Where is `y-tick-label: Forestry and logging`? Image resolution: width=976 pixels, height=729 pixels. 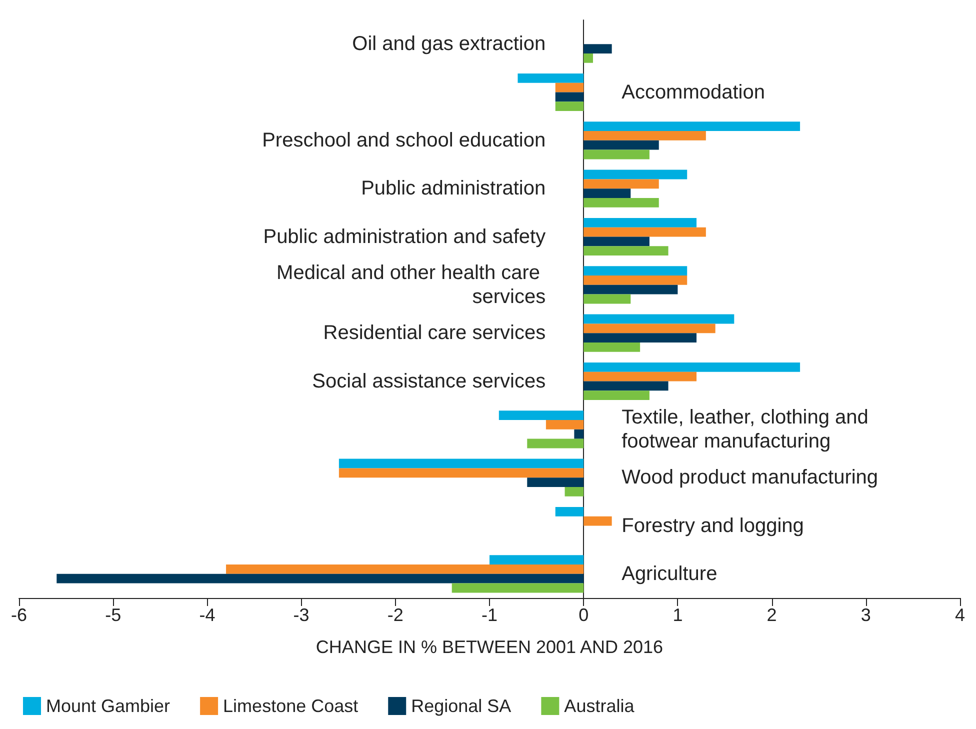
y-tick-label: Forestry and logging is located at coordinates (713, 525).